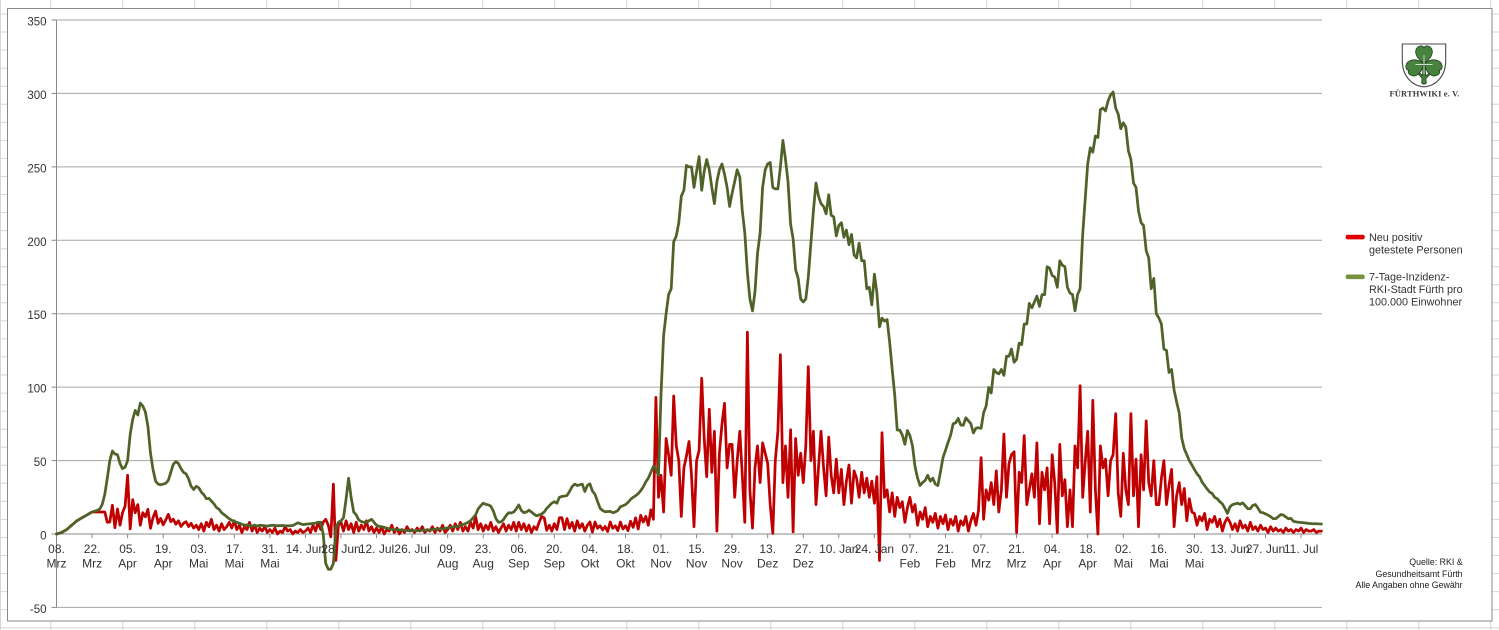  I want to click on svg-text: 02., so click(1123, 549).